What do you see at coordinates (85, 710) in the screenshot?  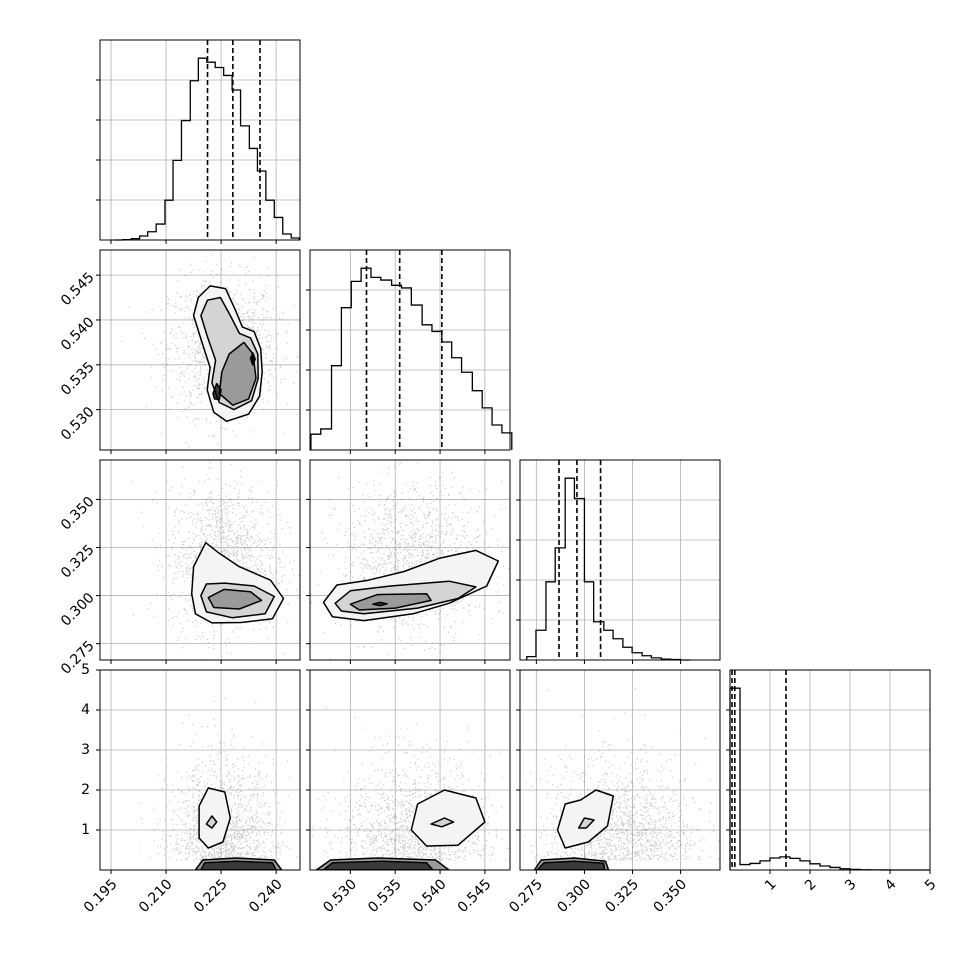 I see `y-tick-label: 4` at bounding box center [85, 710].